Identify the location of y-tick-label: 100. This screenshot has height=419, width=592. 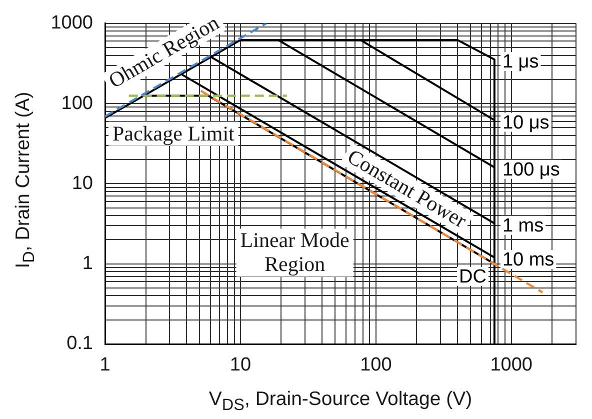
(77, 103).